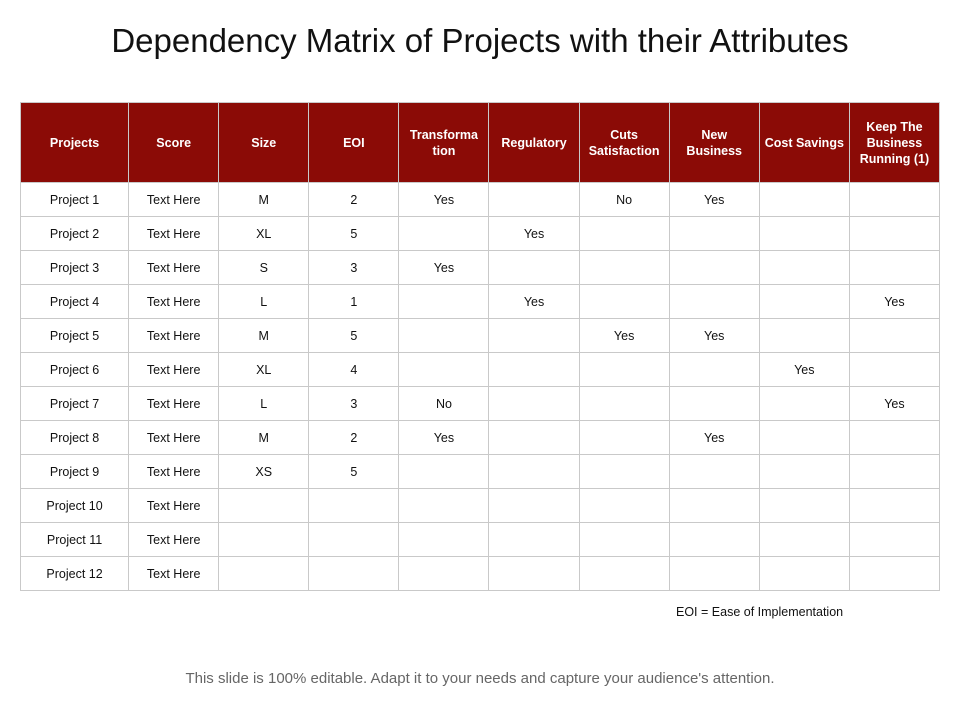  I want to click on table-row: Project 6 Text Here XL 4 Yes, so click(480, 369).